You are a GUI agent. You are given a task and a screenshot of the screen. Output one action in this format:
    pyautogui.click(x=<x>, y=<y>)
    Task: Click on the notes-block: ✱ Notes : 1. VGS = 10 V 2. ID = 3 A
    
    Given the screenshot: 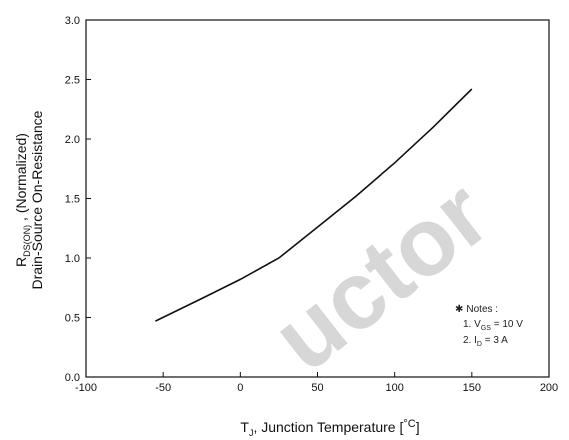 What is the action you would take?
    pyautogui.click(x=489, y=326)
    